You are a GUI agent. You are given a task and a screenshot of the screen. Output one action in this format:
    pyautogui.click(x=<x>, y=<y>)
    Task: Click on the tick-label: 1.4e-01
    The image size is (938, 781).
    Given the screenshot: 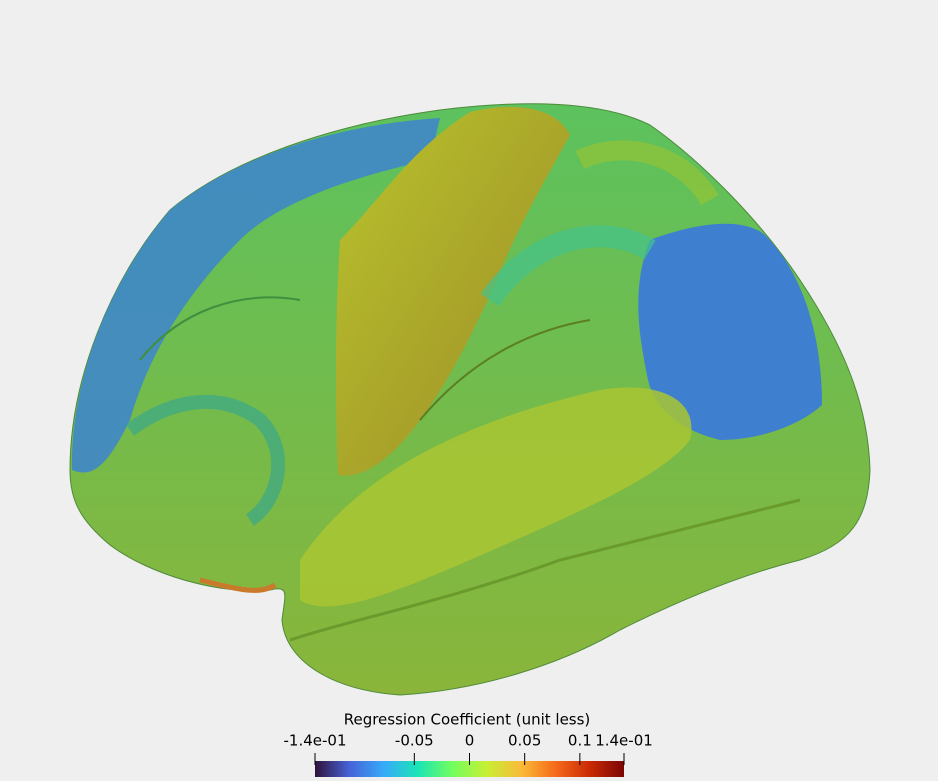 What is the action you would take?
    pyautogui.click(x=624, y=741)
    